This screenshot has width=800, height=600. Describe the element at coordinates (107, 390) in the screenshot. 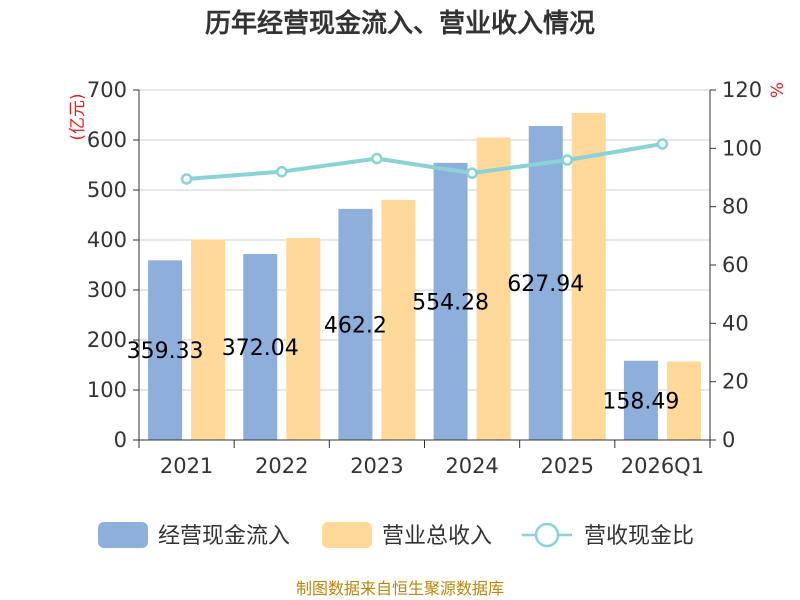

I see `left-tick-label: 100` at that location.